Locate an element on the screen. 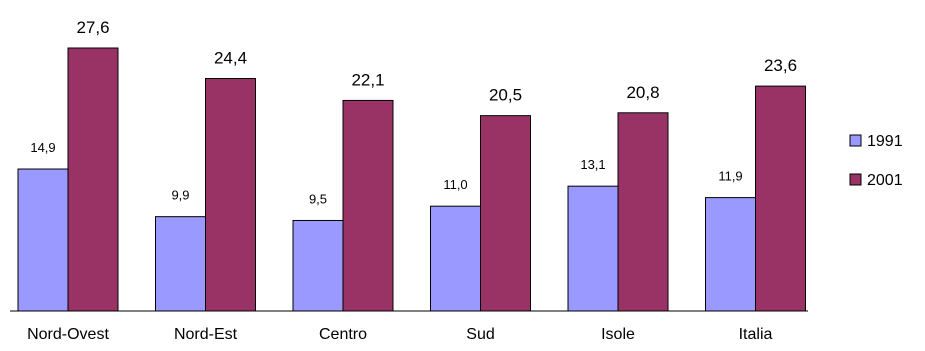 Image resolution: width=925 pixels, height=351 pixels. data-label-1991-italia: 11,9 is located at coordinates (730, 176).